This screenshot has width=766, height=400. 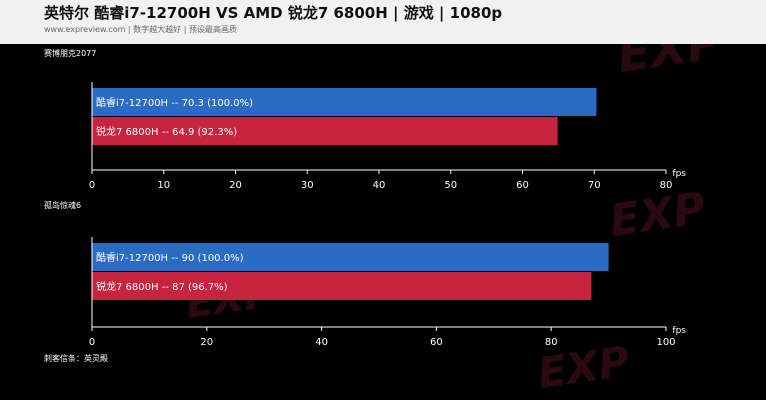 What do you see at coordinates (163, 185) in the screenshot?
I see `x-tick-label: 10` at bounding box center [163, 185].